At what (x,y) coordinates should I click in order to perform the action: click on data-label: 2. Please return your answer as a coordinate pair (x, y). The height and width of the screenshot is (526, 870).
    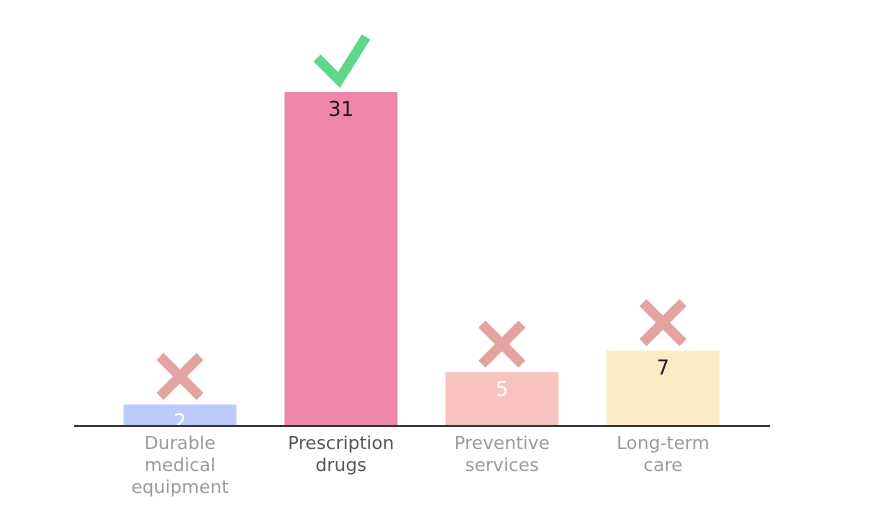
    Looking at the image, I should click on (180, 421).